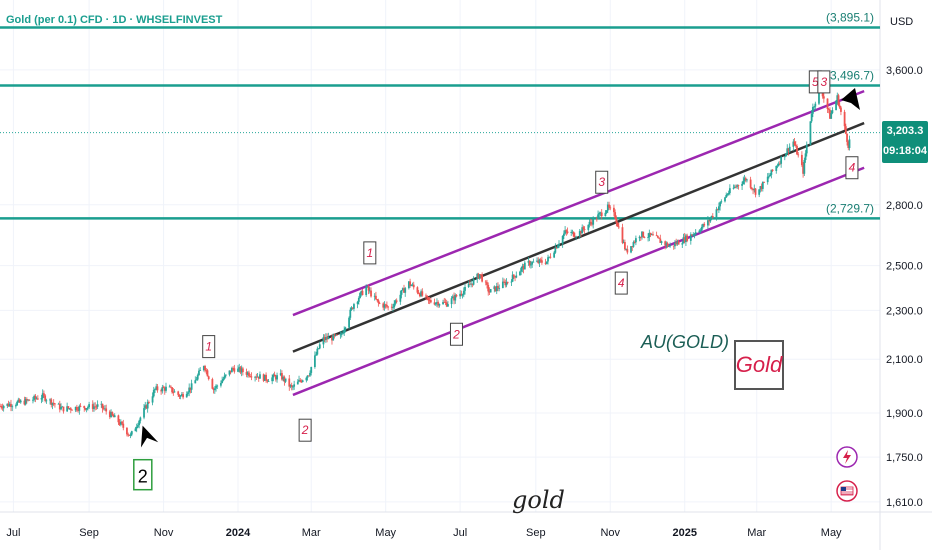  What do you see at coordinates (850, 75) in the screenshot?
I see `level-label: (3,496.7)` at bounding box center [850, 75].